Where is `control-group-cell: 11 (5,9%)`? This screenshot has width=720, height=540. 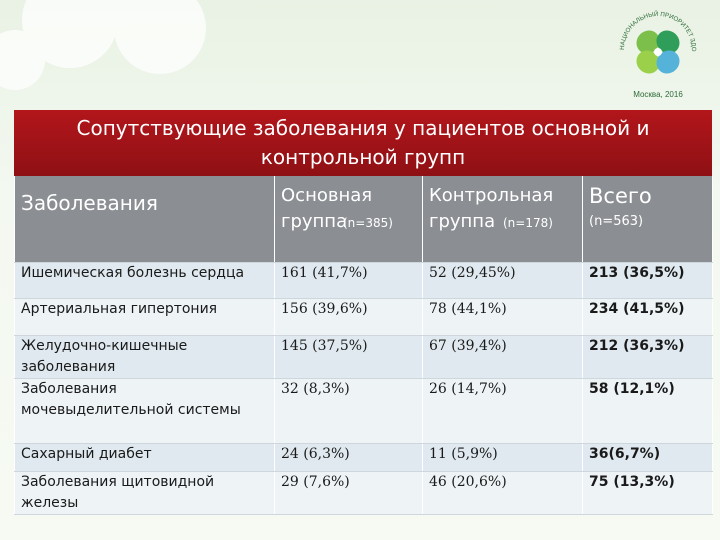 control-group-cell: 11 (5,9%) is located at coordinates (502, 457).